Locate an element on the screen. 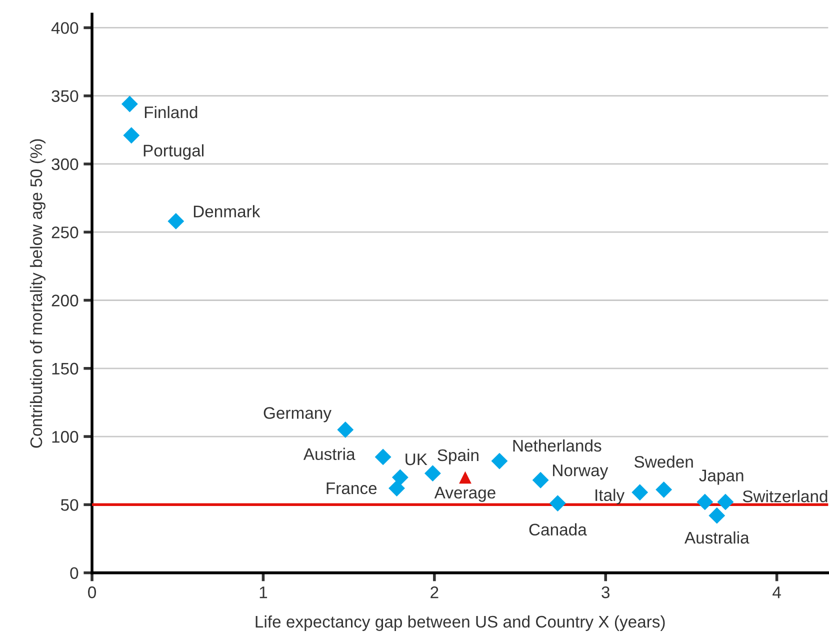  annotation: Germany is located at coordinates (298, 414).